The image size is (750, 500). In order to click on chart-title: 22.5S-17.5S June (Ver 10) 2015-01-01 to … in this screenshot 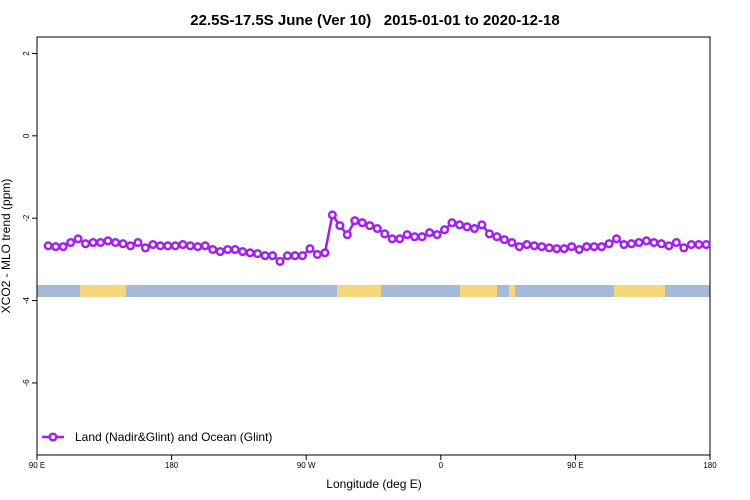, I will do `click(374, 20)`.